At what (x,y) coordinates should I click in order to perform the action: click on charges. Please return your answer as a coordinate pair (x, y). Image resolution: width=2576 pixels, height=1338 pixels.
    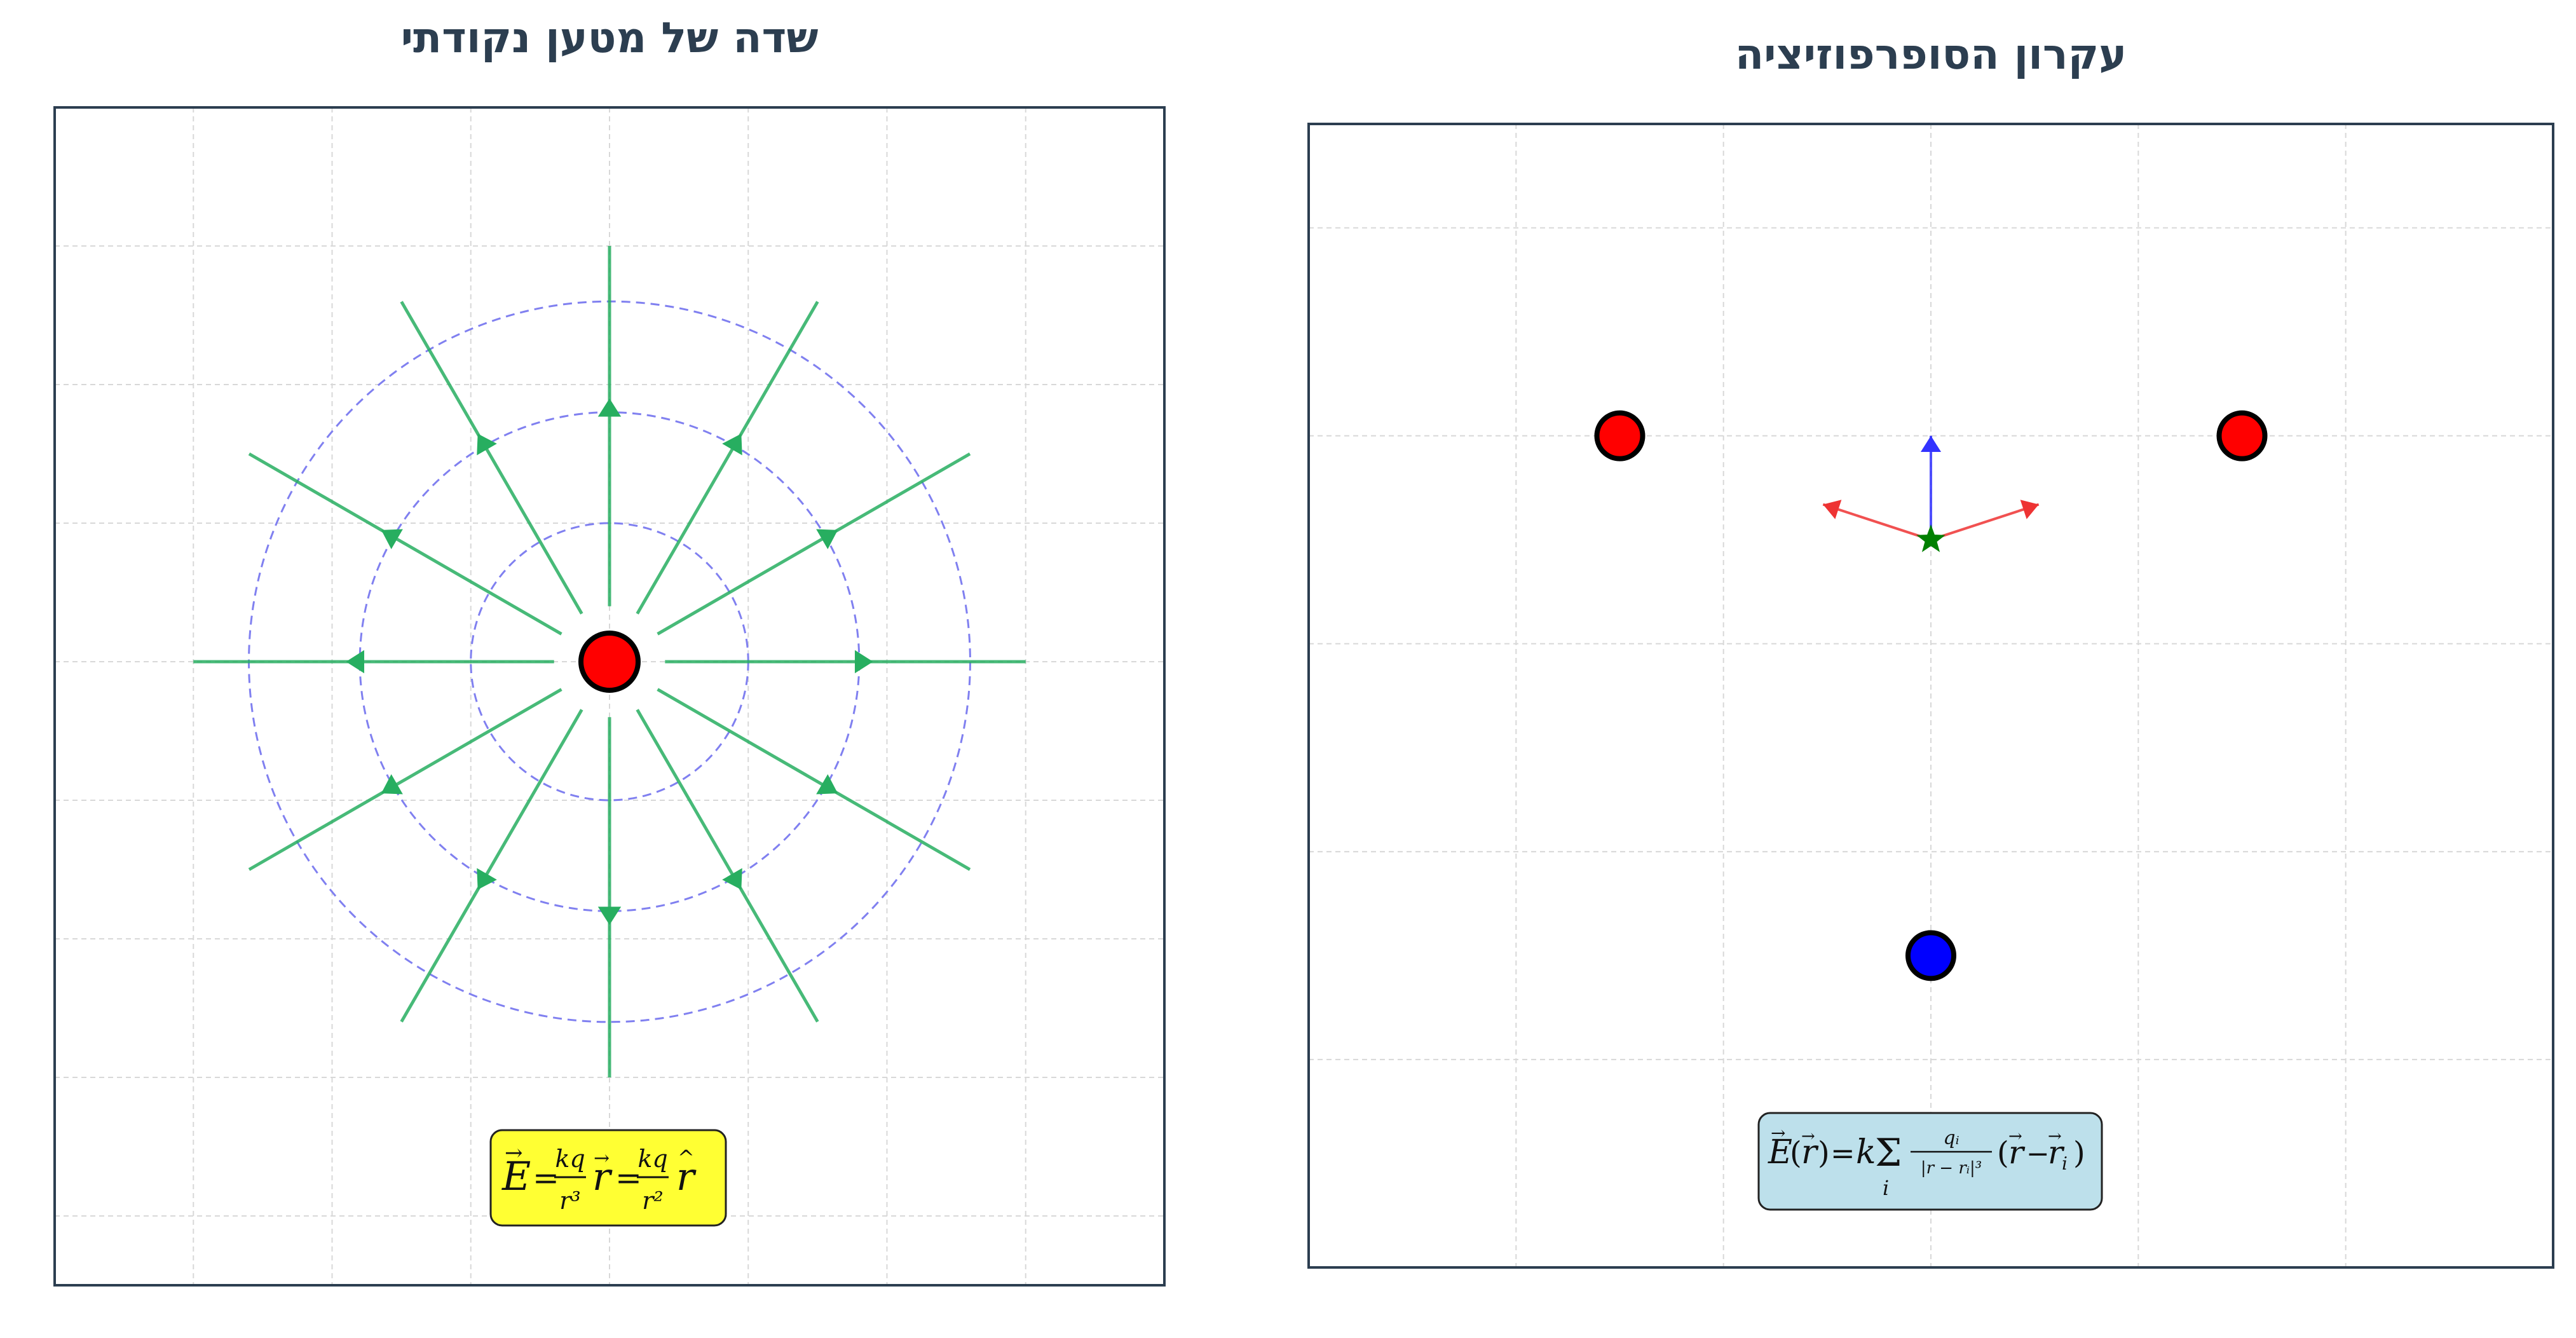
    Looking at the image, I should click on (1931, 695).